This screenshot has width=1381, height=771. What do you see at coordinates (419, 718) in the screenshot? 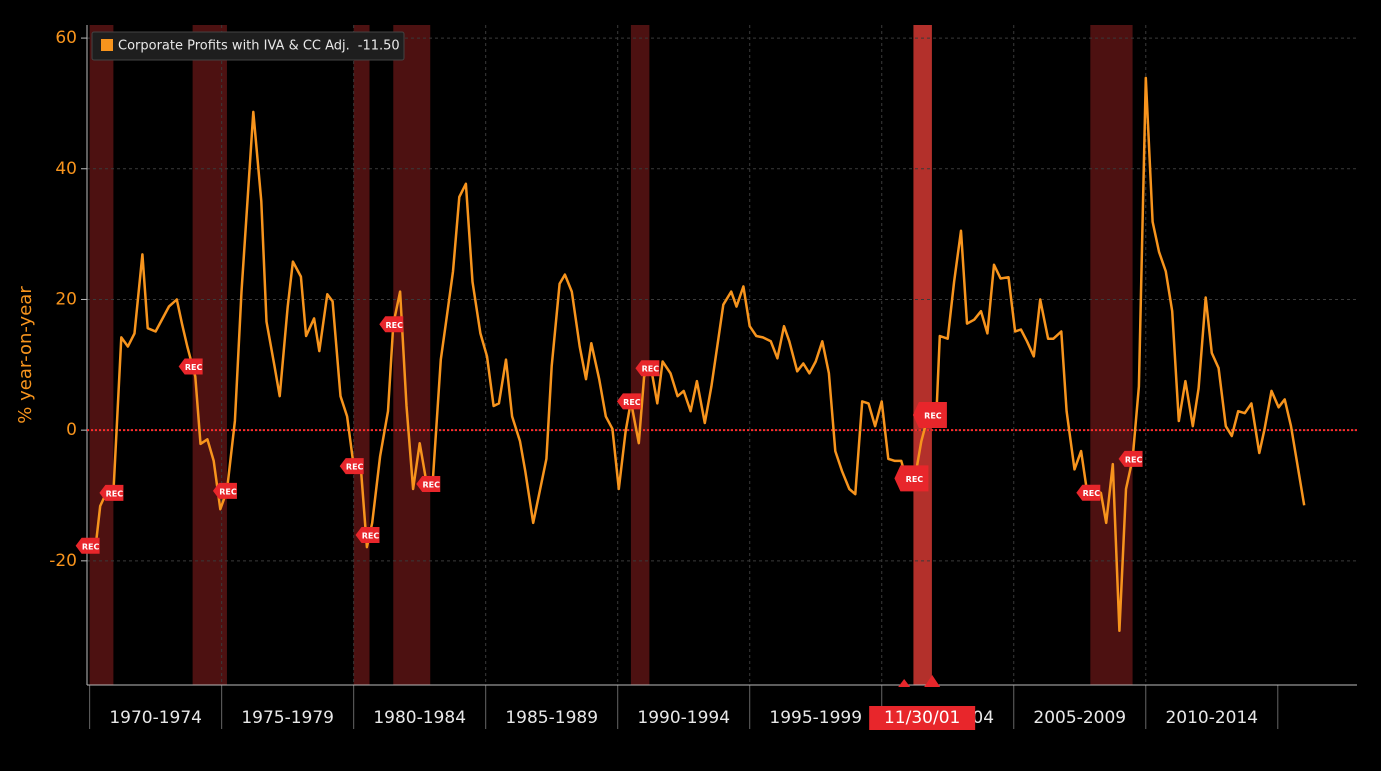
I see `x-tick-label: 1980-1984` at bounding box center [419, 718].